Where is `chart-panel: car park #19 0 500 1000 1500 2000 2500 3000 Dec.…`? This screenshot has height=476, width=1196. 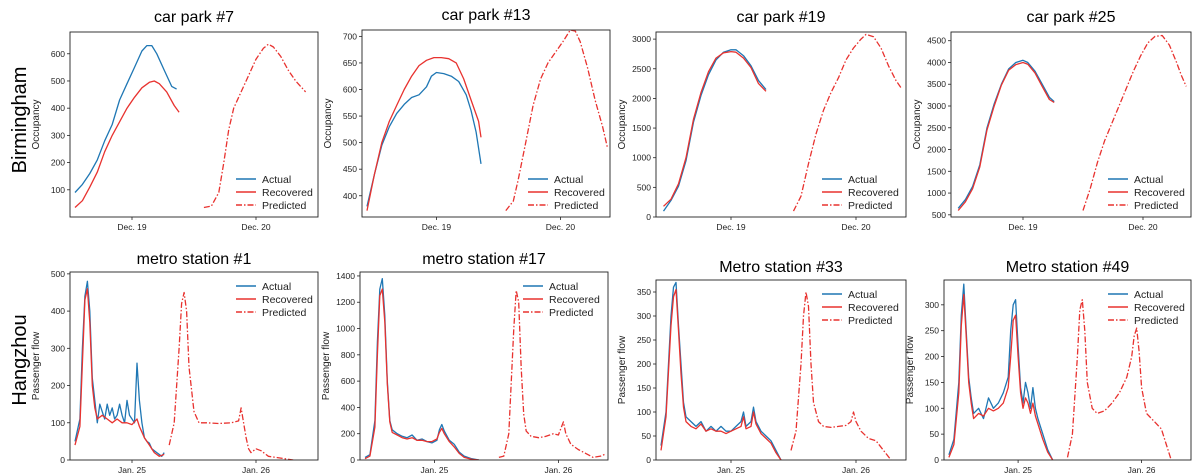
chart-panel: car park #19 0 500 1000 1500 2000 2500 3000 Dec.… is located at coordinates (762, 120).